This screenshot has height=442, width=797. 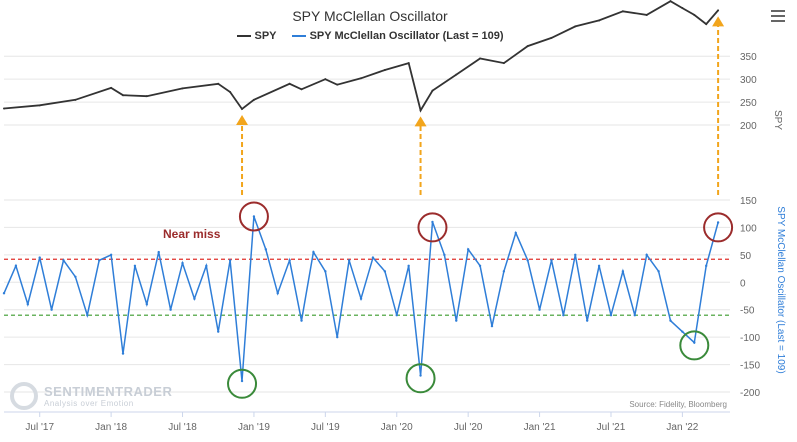 What do you see at coordinates (24, 396) in the screenshot?
I see `sentimentrader-logo-icon` at bounding box center [24, 396].